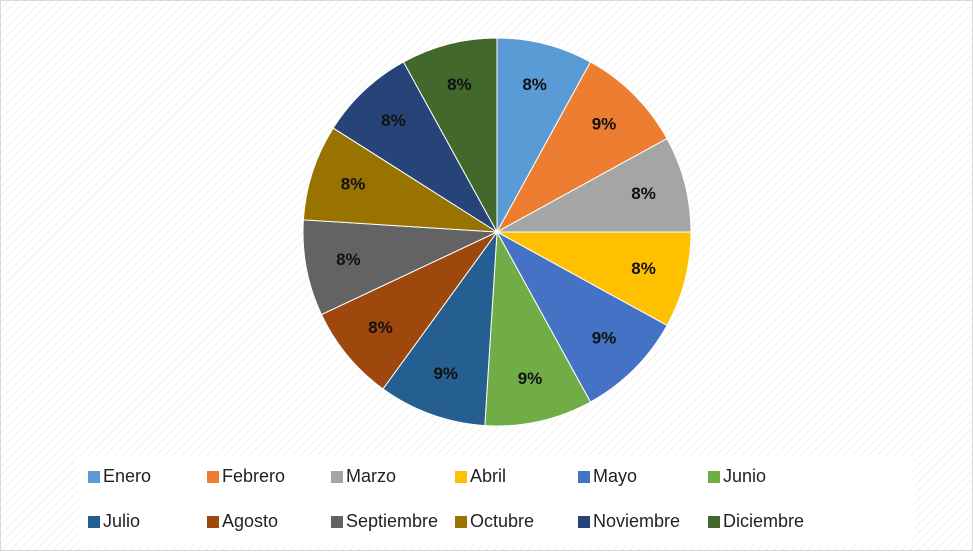 Image resolution: width=973 pixels, height=556 pixels. What do you see at coordinates (250, 521) in the screenshot?
I see `legend-label: Agosto` at bounding box center [250, 521].